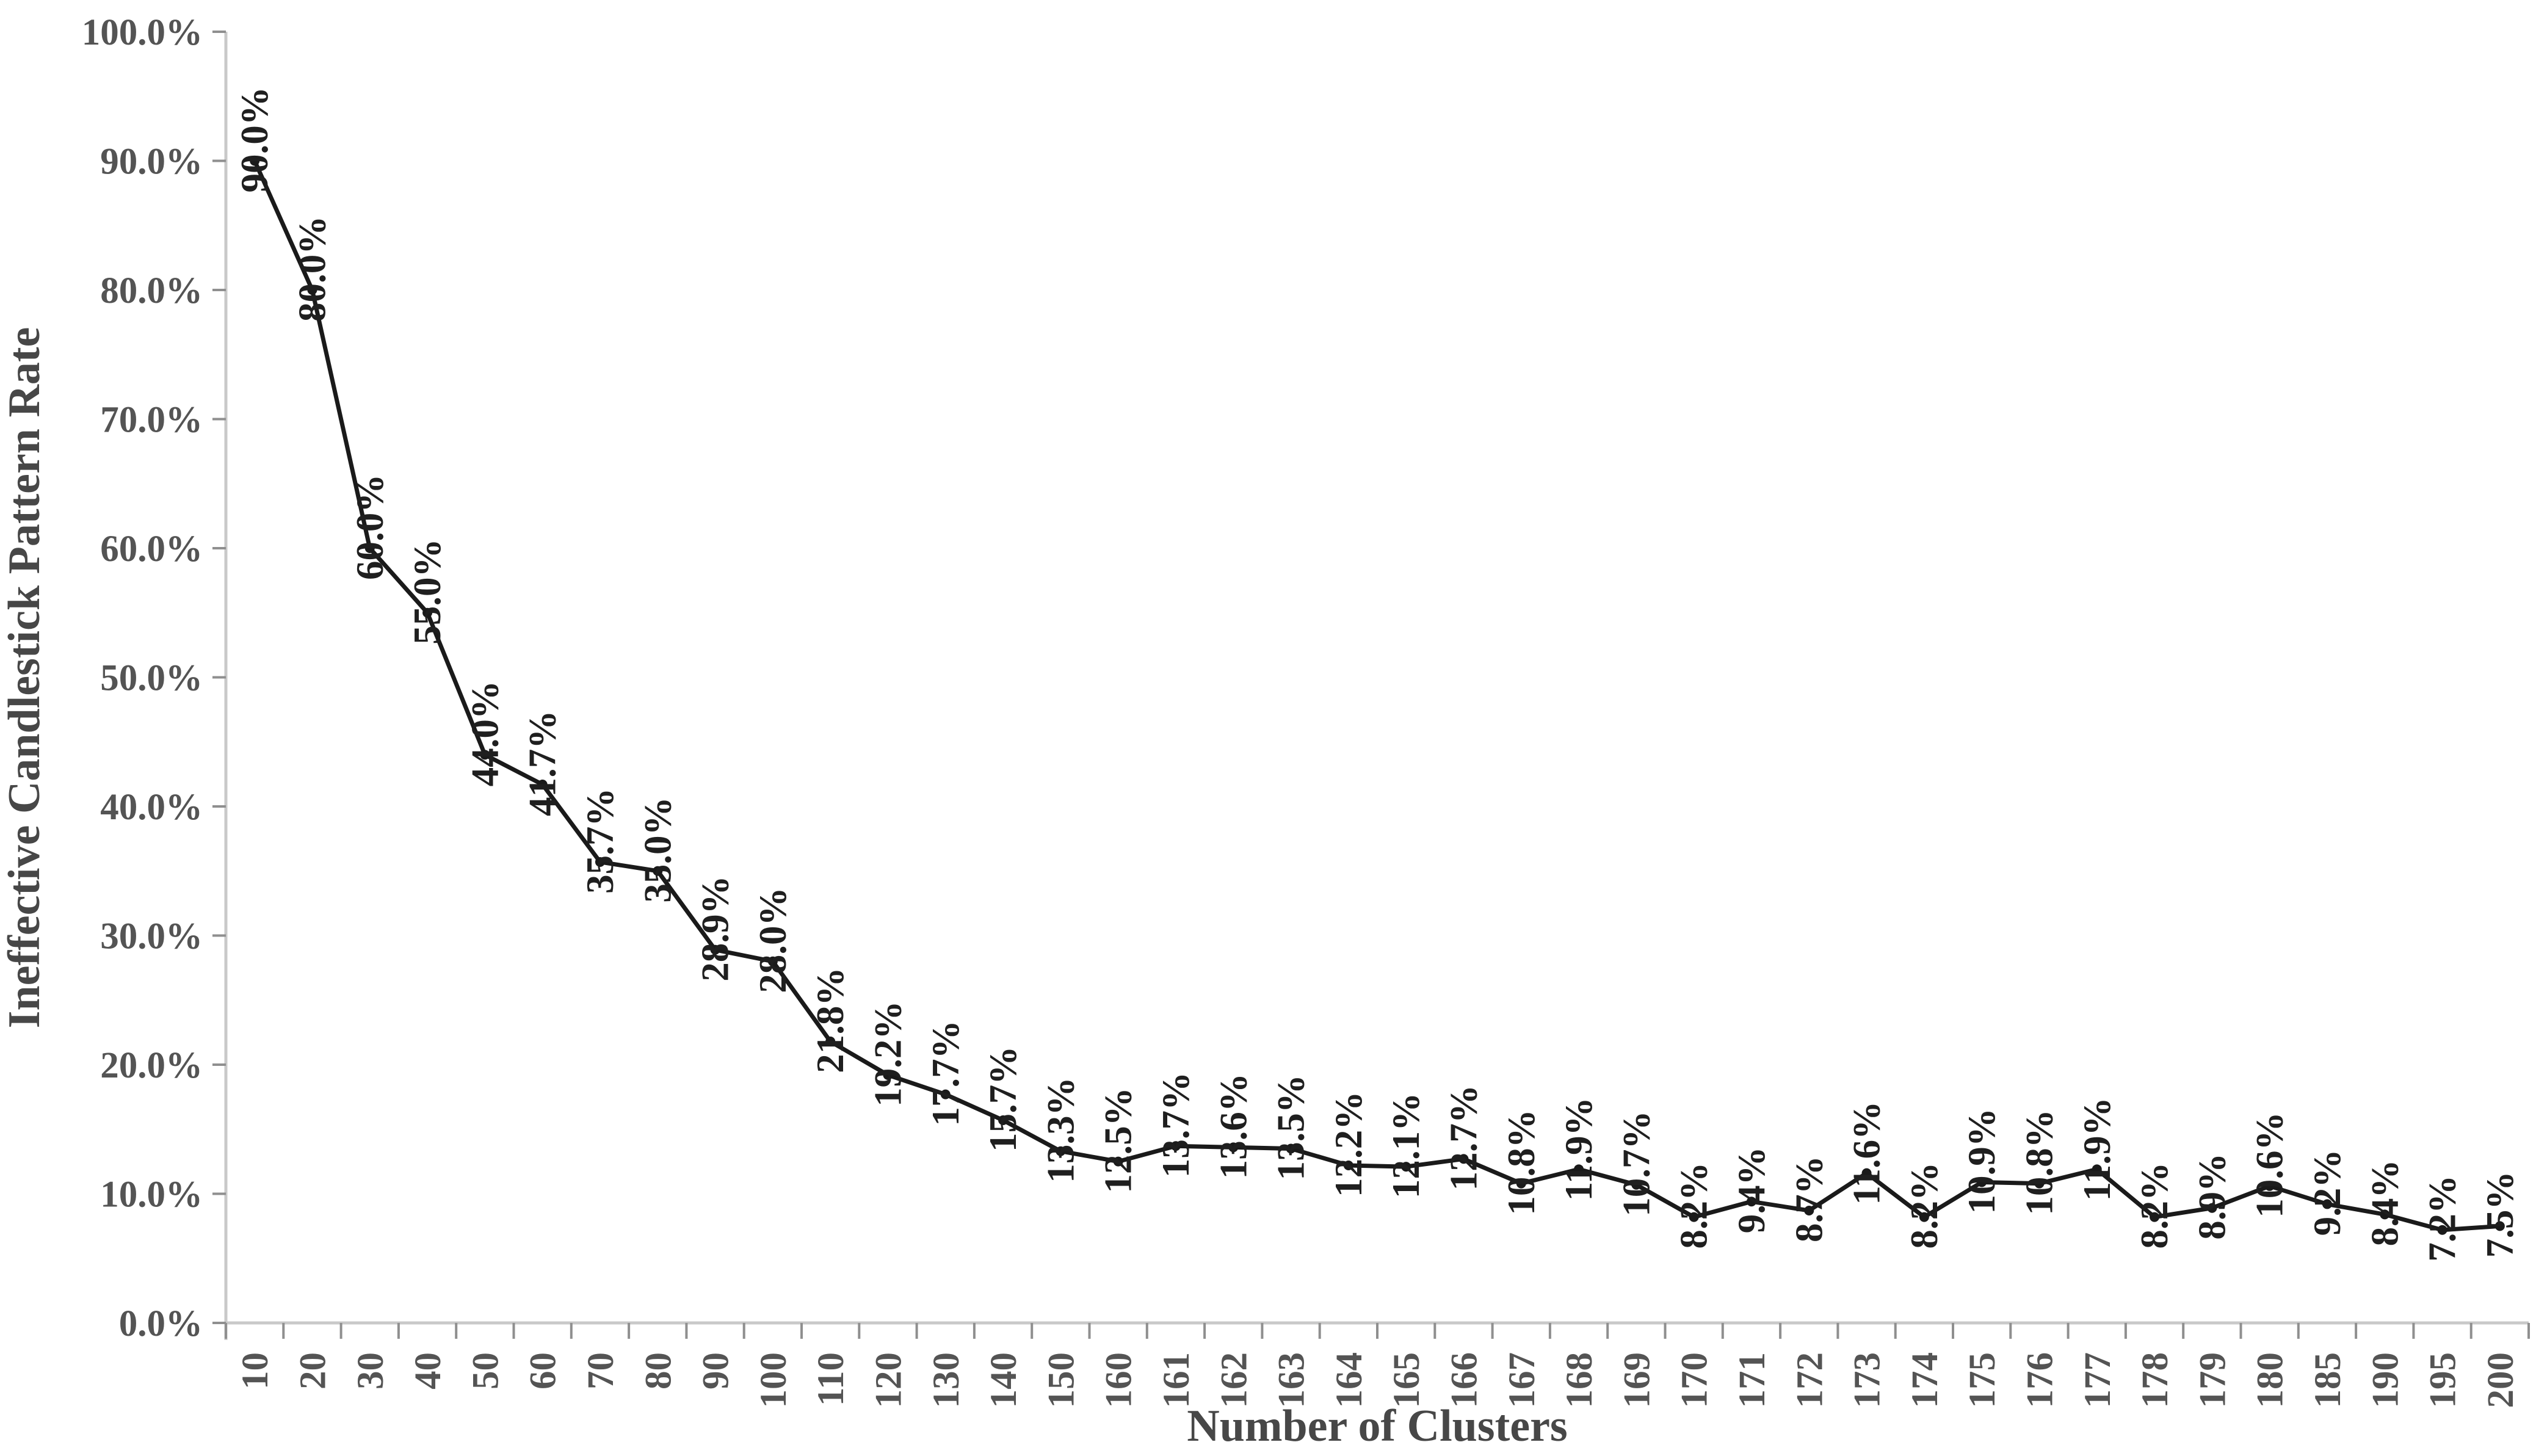 The image size is (2547, 1456). I want to click on x-tick-label: 172, so click(1809, 1380).